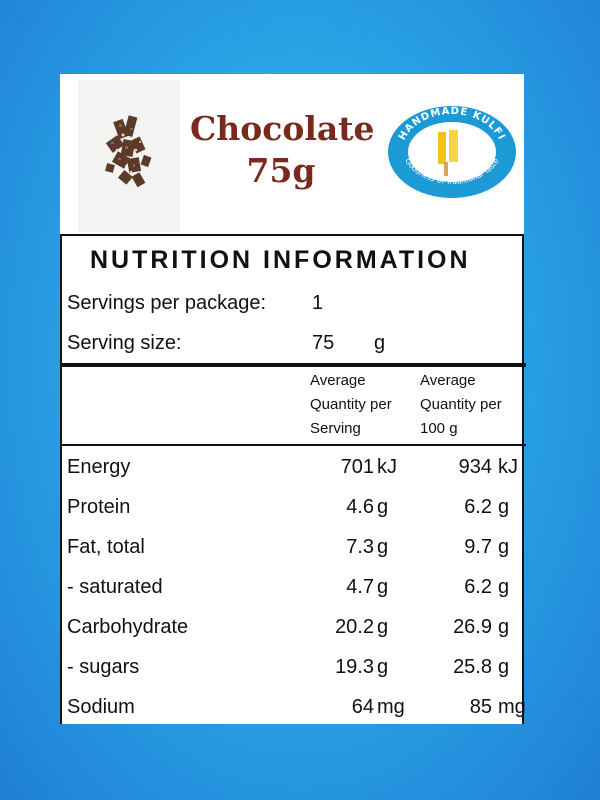 The height and width of the screenshot is (800, 600). Describe the element at coordinates (360, 547) in the screenshot. I see `per-serving-value: 7.3` at that location.